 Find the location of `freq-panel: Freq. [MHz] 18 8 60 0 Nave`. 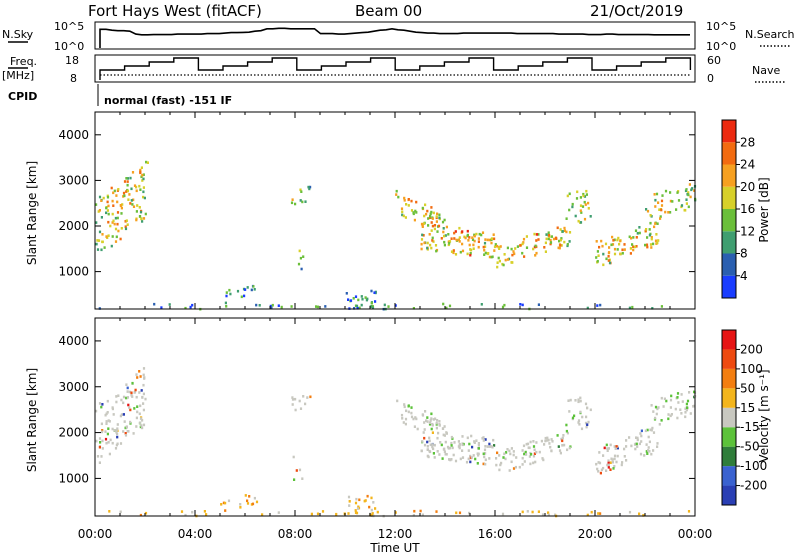

freq-panel: Freq. [MHz] 18 8 60 0 Nave is located at coordinates (393, 69).